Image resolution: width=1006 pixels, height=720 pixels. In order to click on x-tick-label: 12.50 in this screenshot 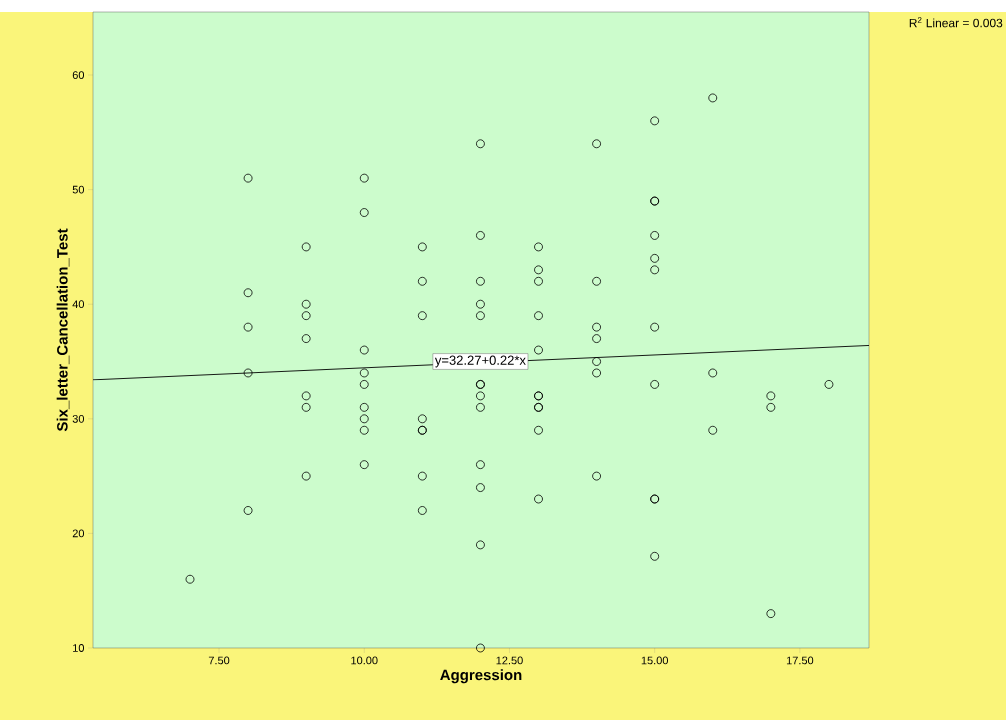, I will do `click(509, 660)`.